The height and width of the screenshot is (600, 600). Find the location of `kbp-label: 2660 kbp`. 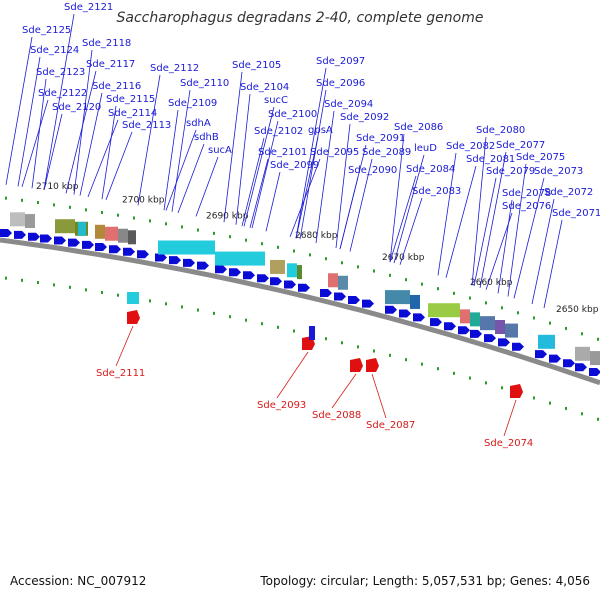

kbp-label: 2660 kbp is located at coordinates (491, 283).